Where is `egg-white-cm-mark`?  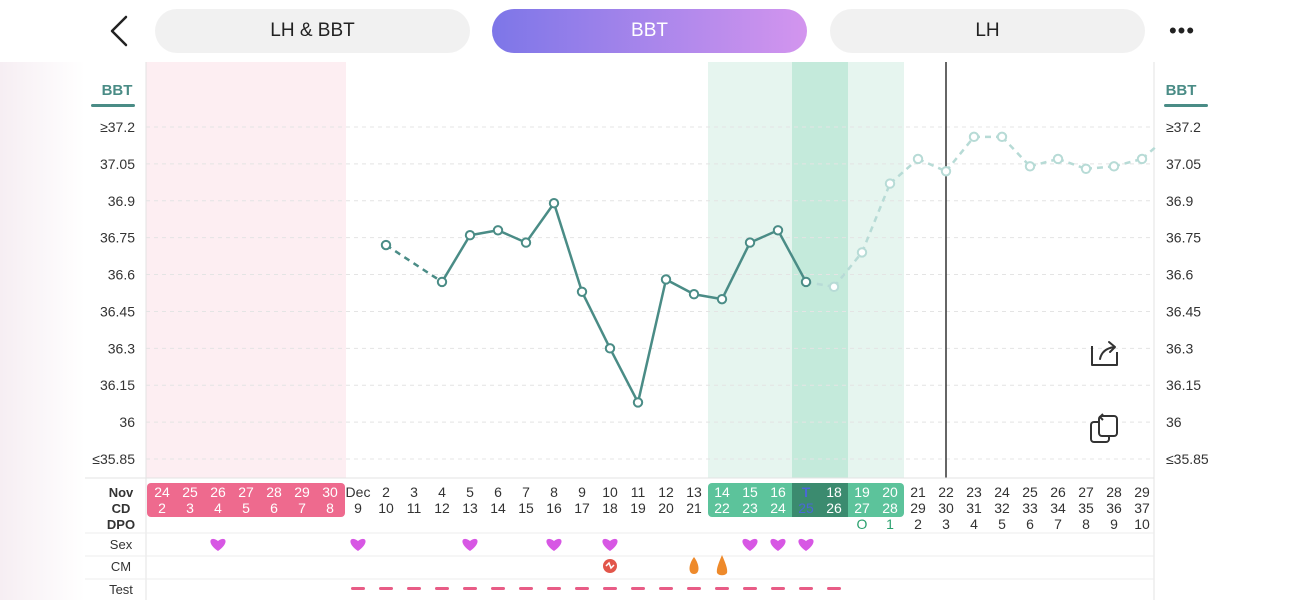 egg-white-cm-mark is located at coordinates (610, 565).